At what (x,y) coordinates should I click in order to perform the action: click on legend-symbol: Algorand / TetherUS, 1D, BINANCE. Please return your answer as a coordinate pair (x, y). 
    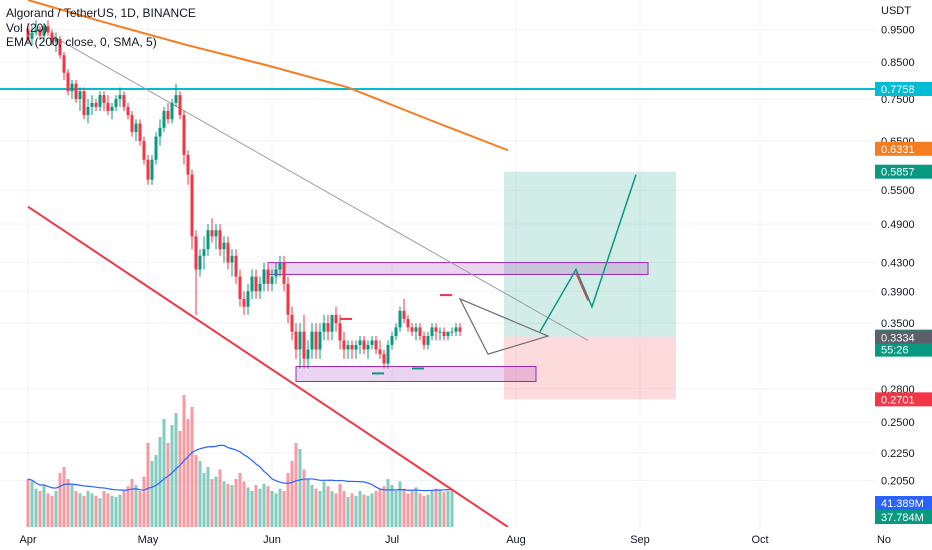
    Looking at the image, I should click on (101, 13).